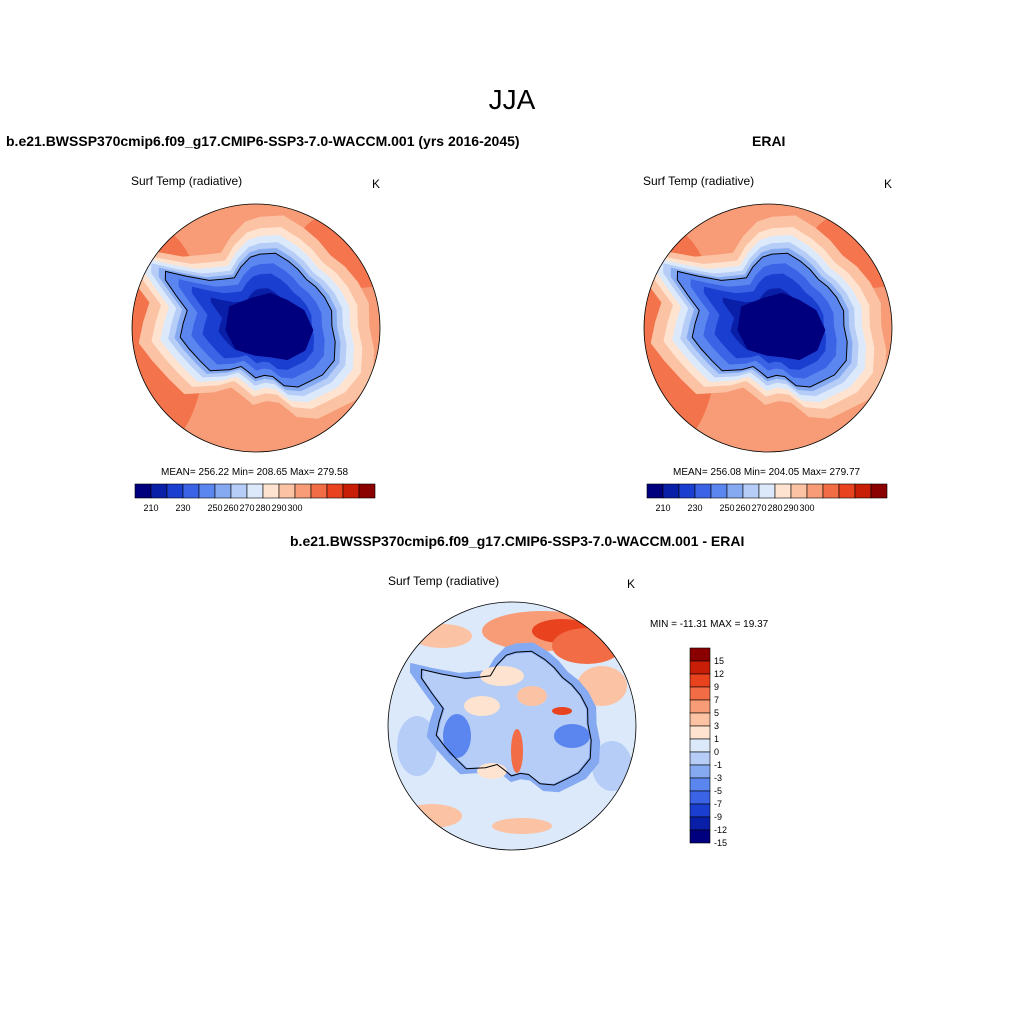 This screenshot has height=1024, width=1024. I want to click on panel-2-colorbar-tick-label: 280, so click(774, 508).